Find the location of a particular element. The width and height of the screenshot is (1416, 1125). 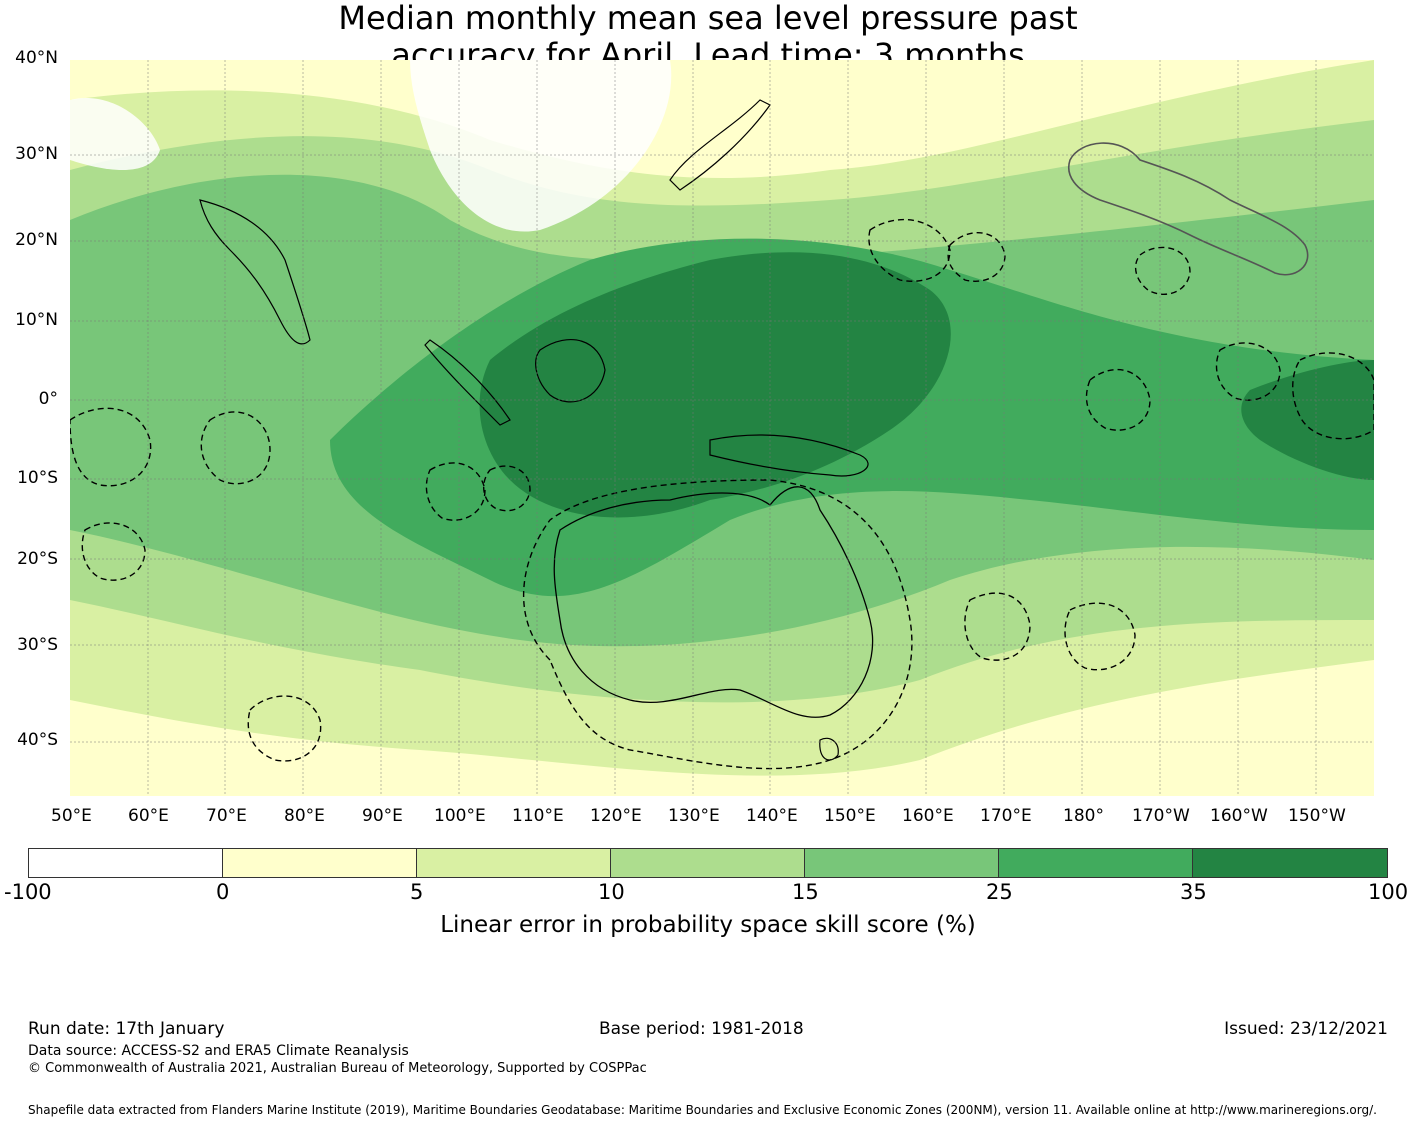

lat-label-10n: 10°N is located at coordinates (36, 320).